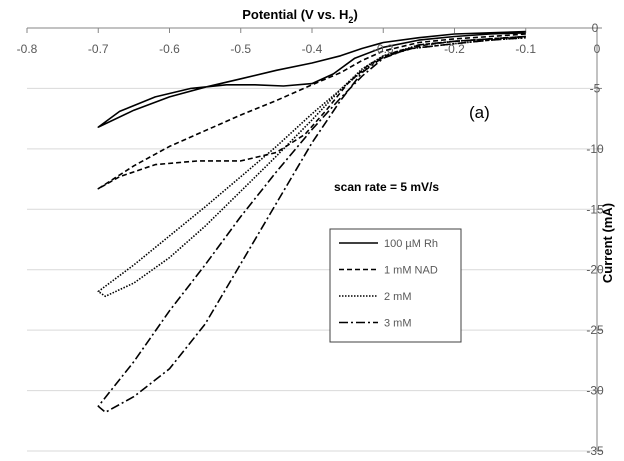 The width and height of the screenshot is (624, 461). What do you see at coordinates (595, 451) in the screenshot?
I see `y-tick-label-7: -35` at bounding box center [595, 451].